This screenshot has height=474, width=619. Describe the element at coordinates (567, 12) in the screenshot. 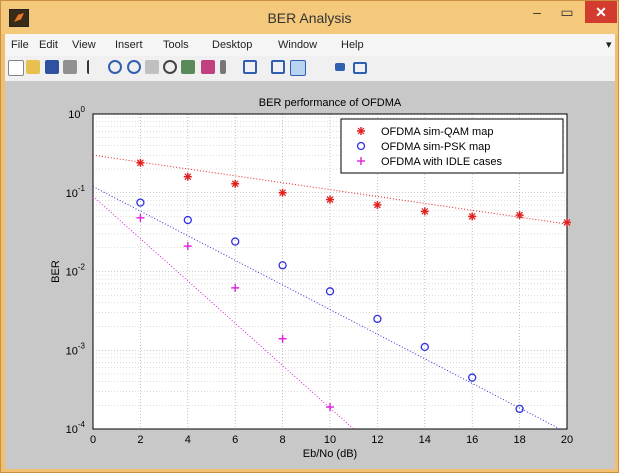

I see `maximize-button: ▭` at that location.